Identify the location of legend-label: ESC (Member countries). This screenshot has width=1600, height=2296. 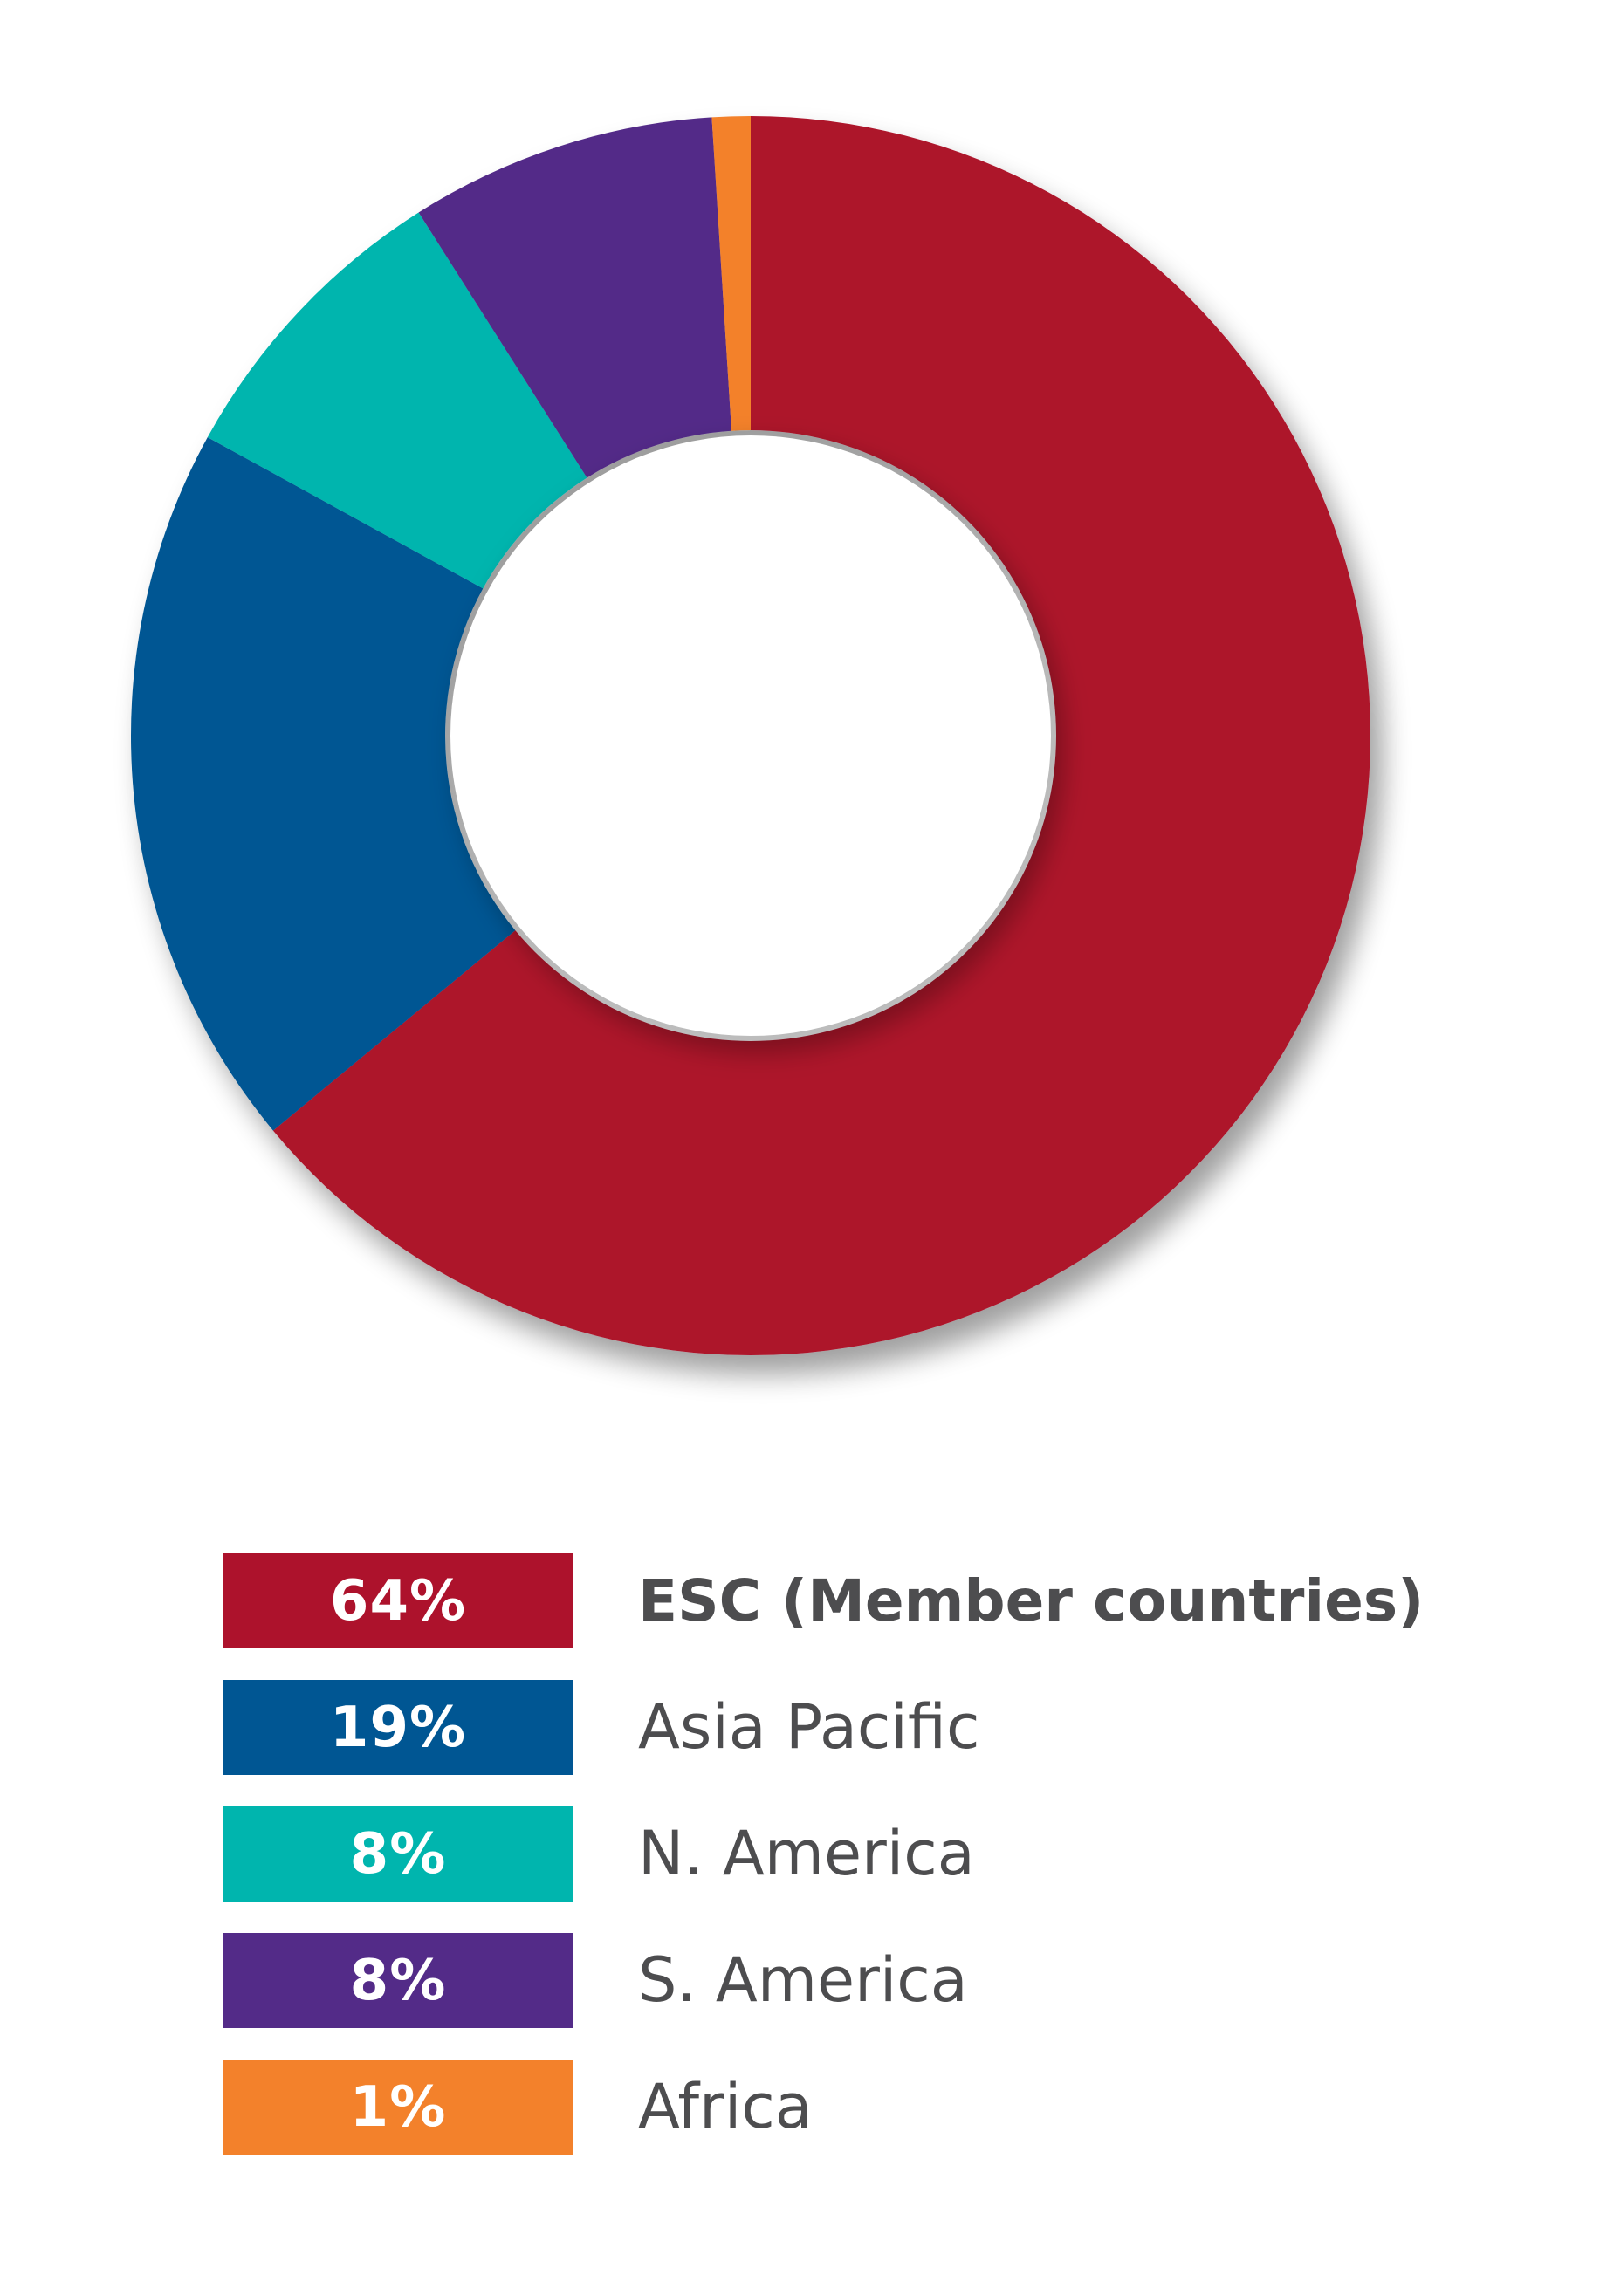
(1031, 1601).